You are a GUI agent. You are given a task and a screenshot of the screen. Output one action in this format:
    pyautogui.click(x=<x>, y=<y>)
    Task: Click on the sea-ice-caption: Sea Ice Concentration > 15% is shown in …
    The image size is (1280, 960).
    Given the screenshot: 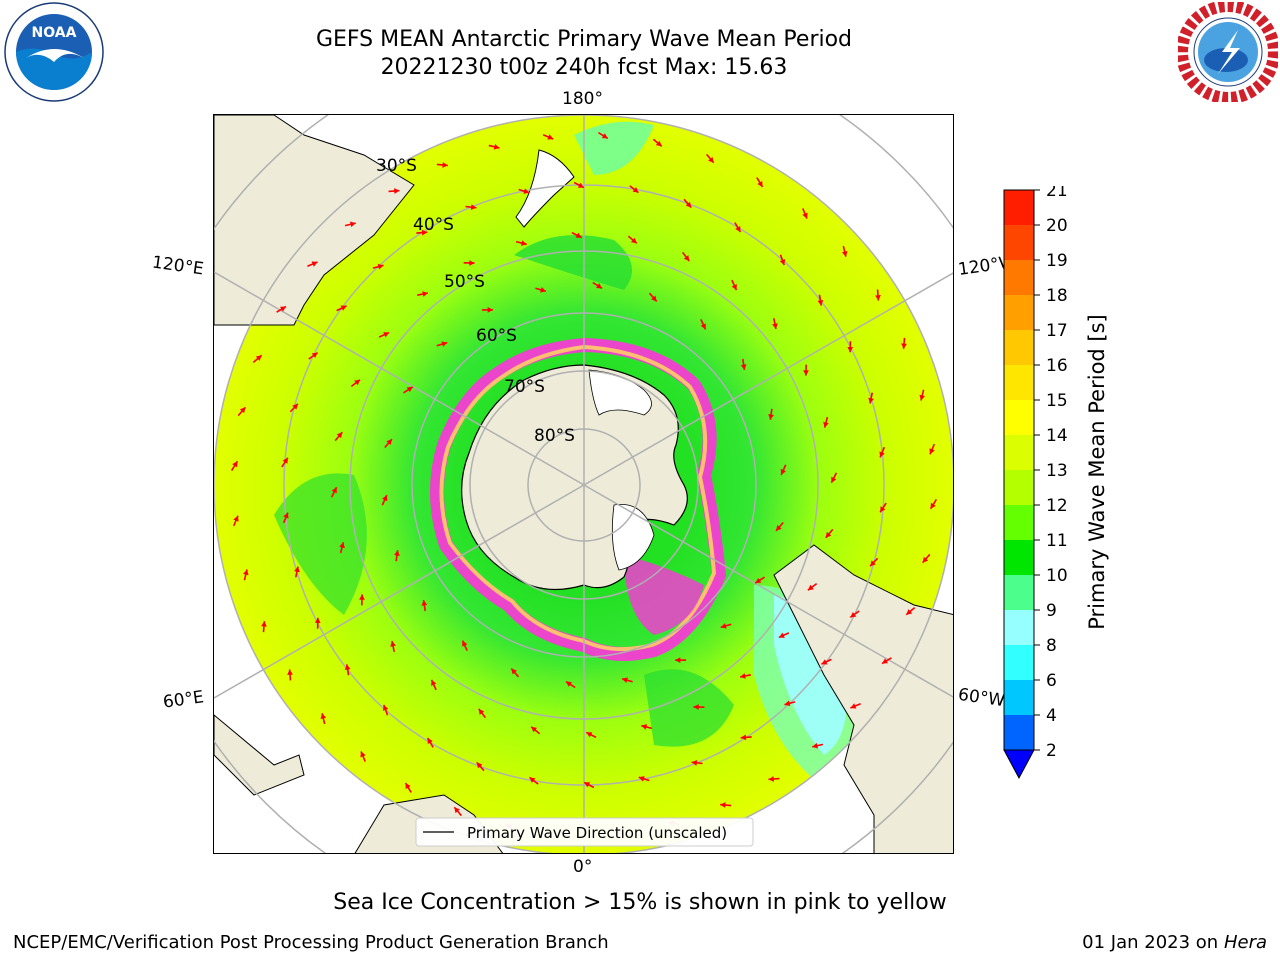 What is the action you would take?
    pyautogui.click(x=640, y=902)
    